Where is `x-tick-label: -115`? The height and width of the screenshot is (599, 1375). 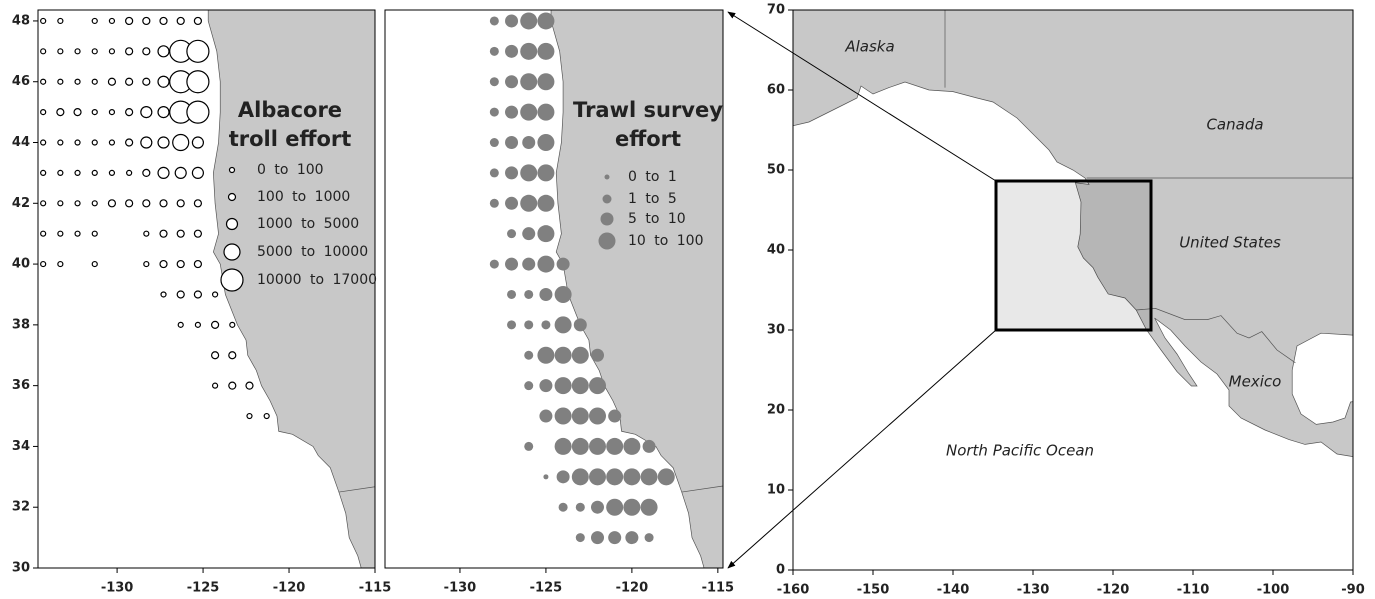
x-tick-label: -115 is located at coordinates (375, 588).